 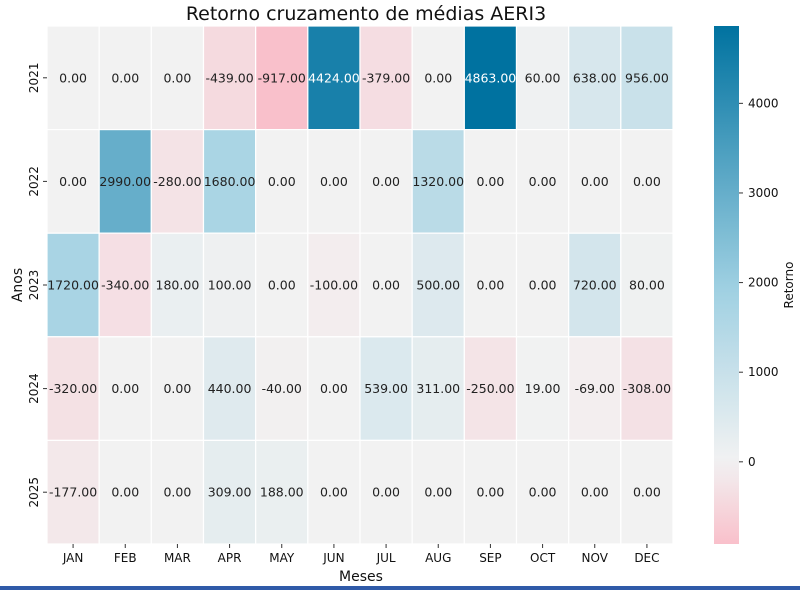 I want to click on cell-value-label: -250.00, so click(x=490, y=388).